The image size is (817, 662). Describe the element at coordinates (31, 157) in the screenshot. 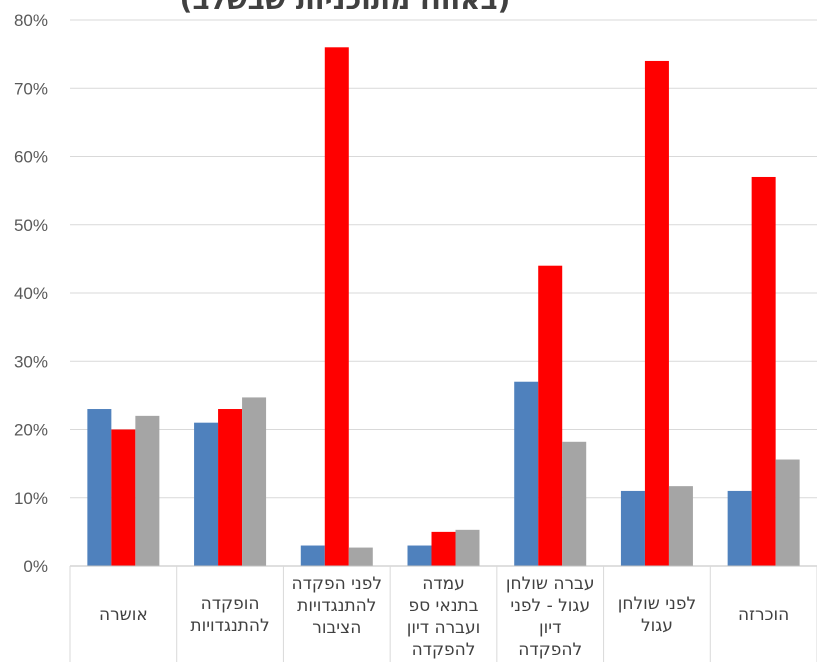

I see `y-tick-label: 60%` at that location.